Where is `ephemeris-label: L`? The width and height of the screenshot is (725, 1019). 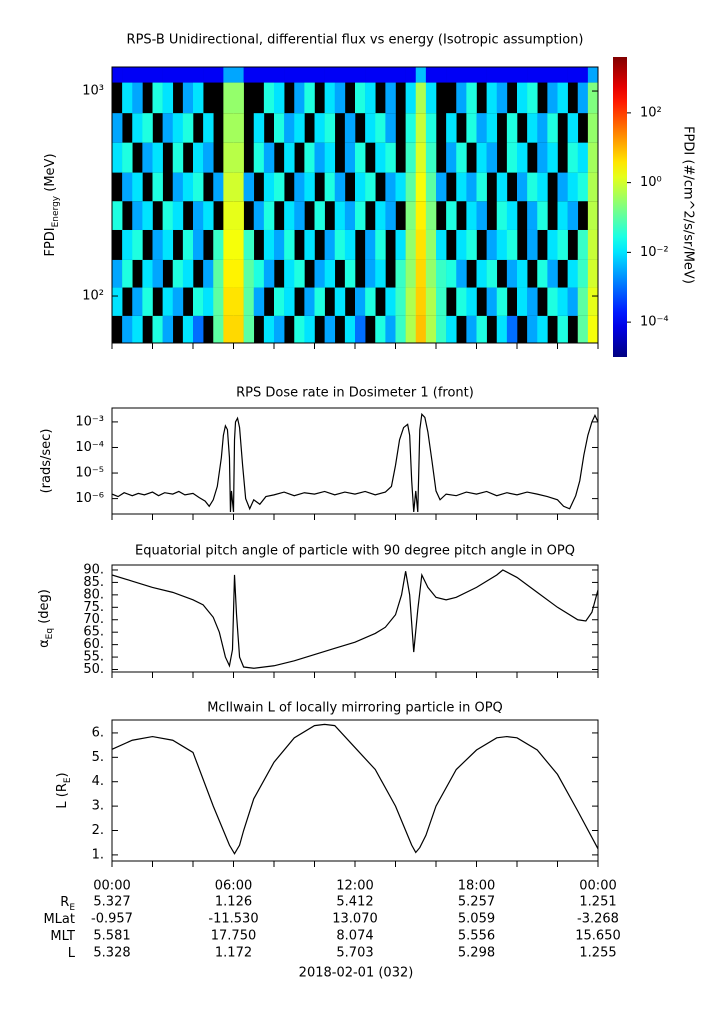 ephemeris-label: L is located at coordinates (72, 953).